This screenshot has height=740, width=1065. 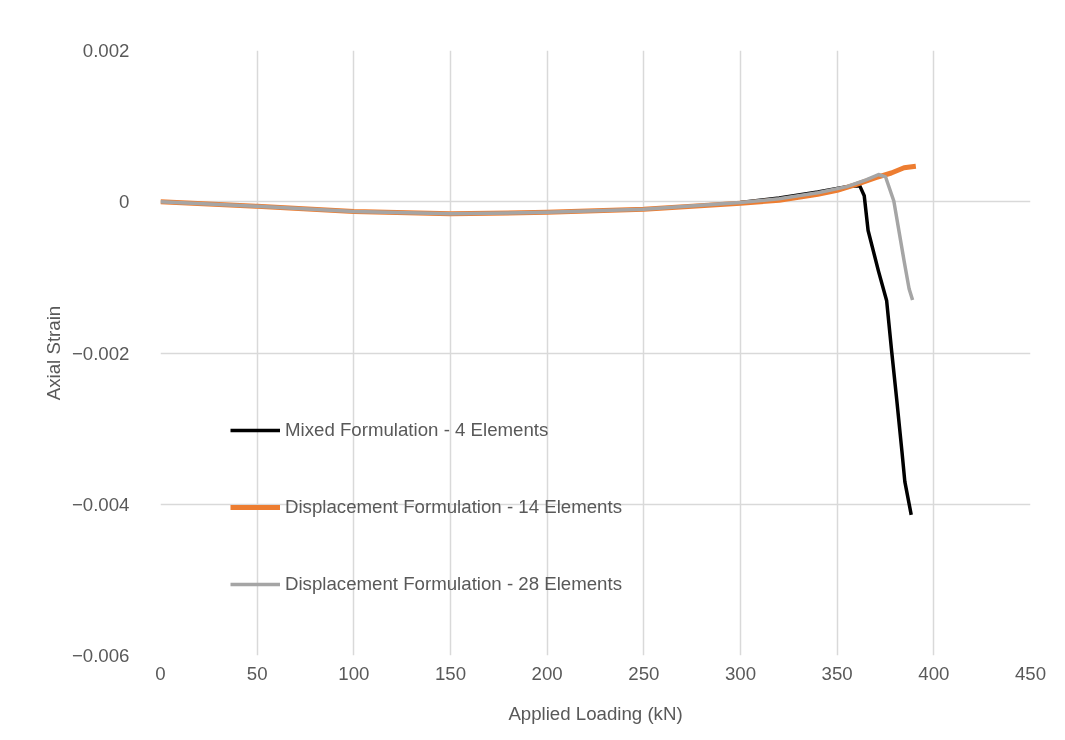 I want to click on x-tick-label: 50, so click(x=257, y=673).